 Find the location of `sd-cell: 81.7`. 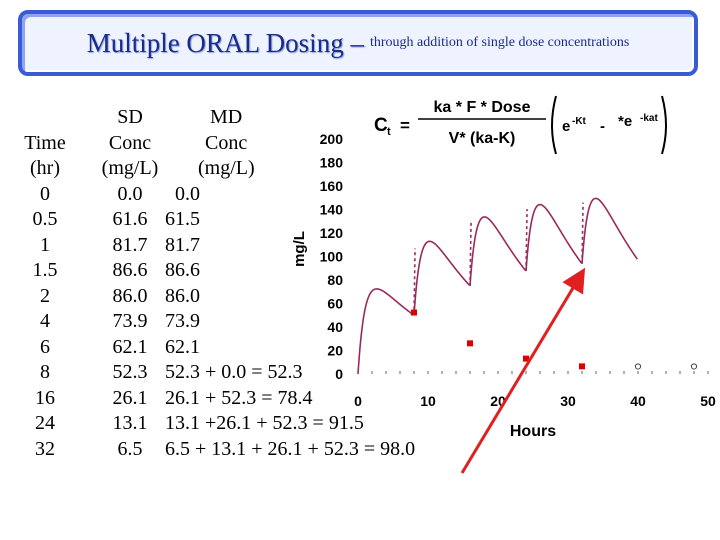

sd-cell: 81.7 is located at coordinates (130, 244).